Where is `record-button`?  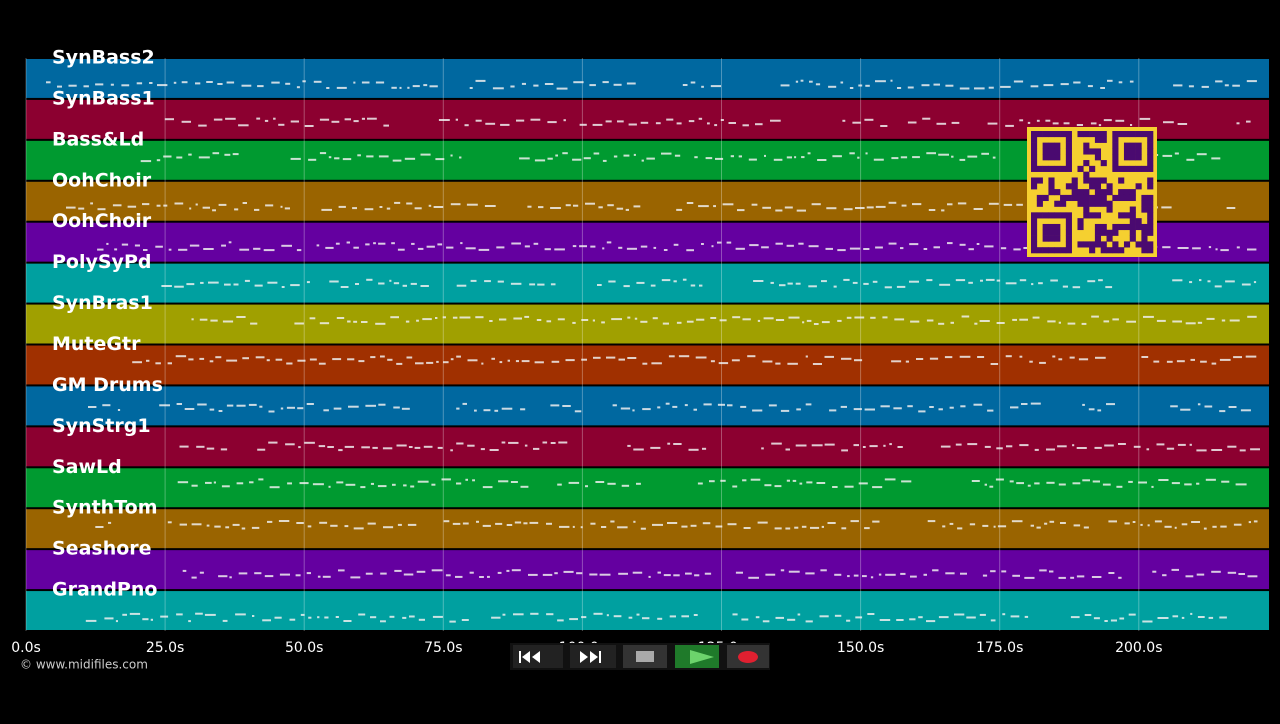 record-button is located at coordinates (748, 656).